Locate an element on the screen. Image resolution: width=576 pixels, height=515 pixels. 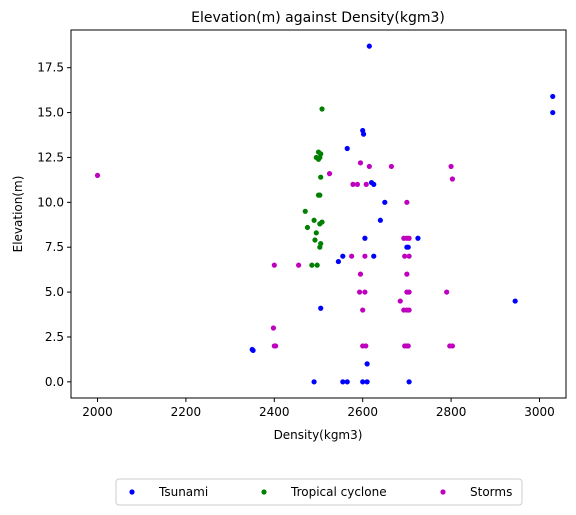
legend-box is located at coordinates (319, 492).